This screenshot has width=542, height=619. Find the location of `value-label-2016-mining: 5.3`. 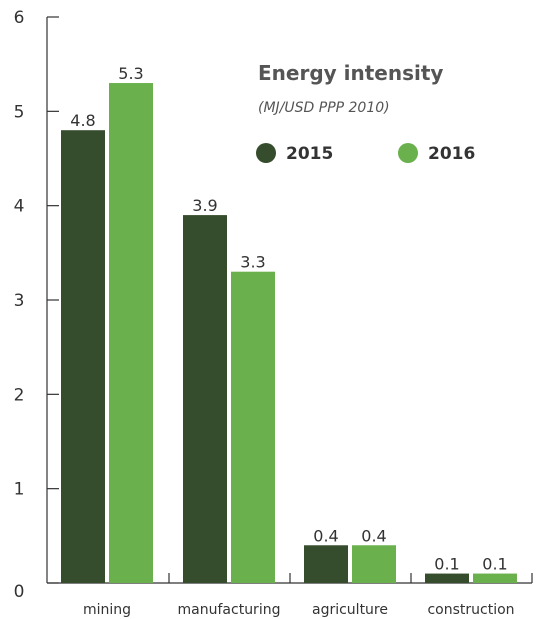

value-label-2016-mining: 5.3 is located at coordinates (130, 73).